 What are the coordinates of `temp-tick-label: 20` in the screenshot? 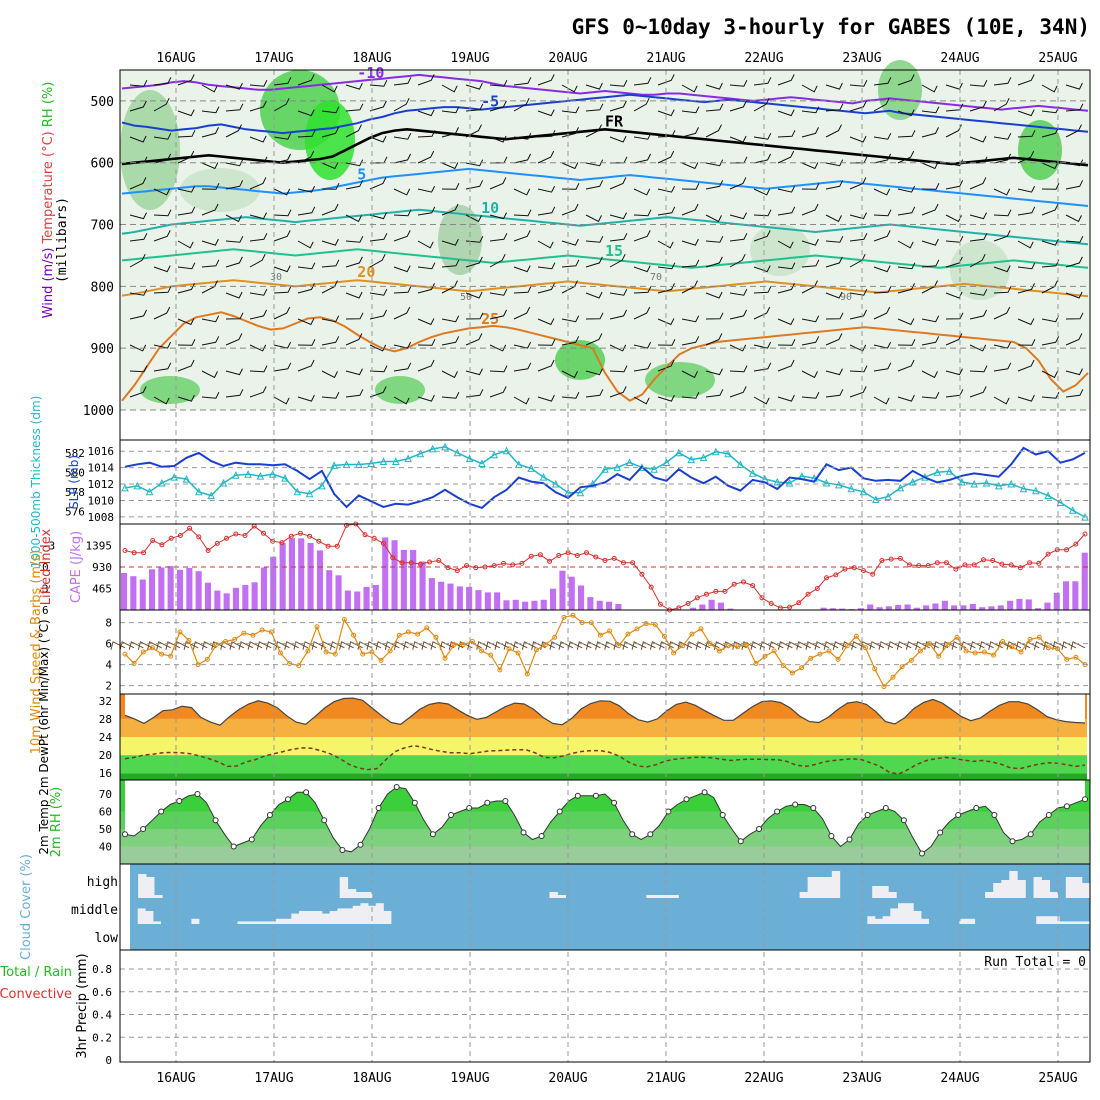 It's located at (105, 755).